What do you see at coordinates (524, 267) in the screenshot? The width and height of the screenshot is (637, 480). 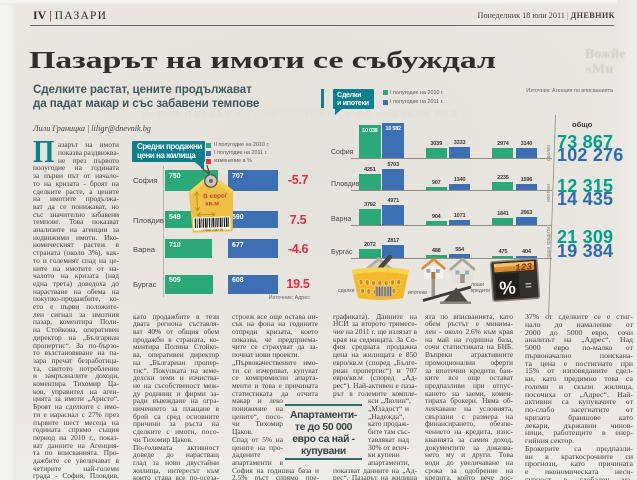 I see `svg-text: 123` at bounding box center [524, 267].